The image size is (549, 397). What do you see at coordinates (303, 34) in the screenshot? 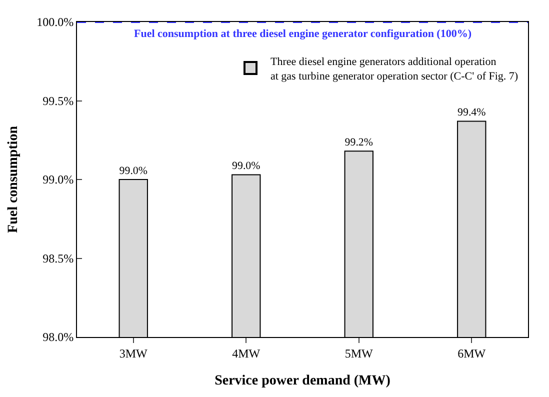
I see `ref-line-label: Fuel consumption at three diesel engine generator configuration (100%)` at bounding box center [303, 34].